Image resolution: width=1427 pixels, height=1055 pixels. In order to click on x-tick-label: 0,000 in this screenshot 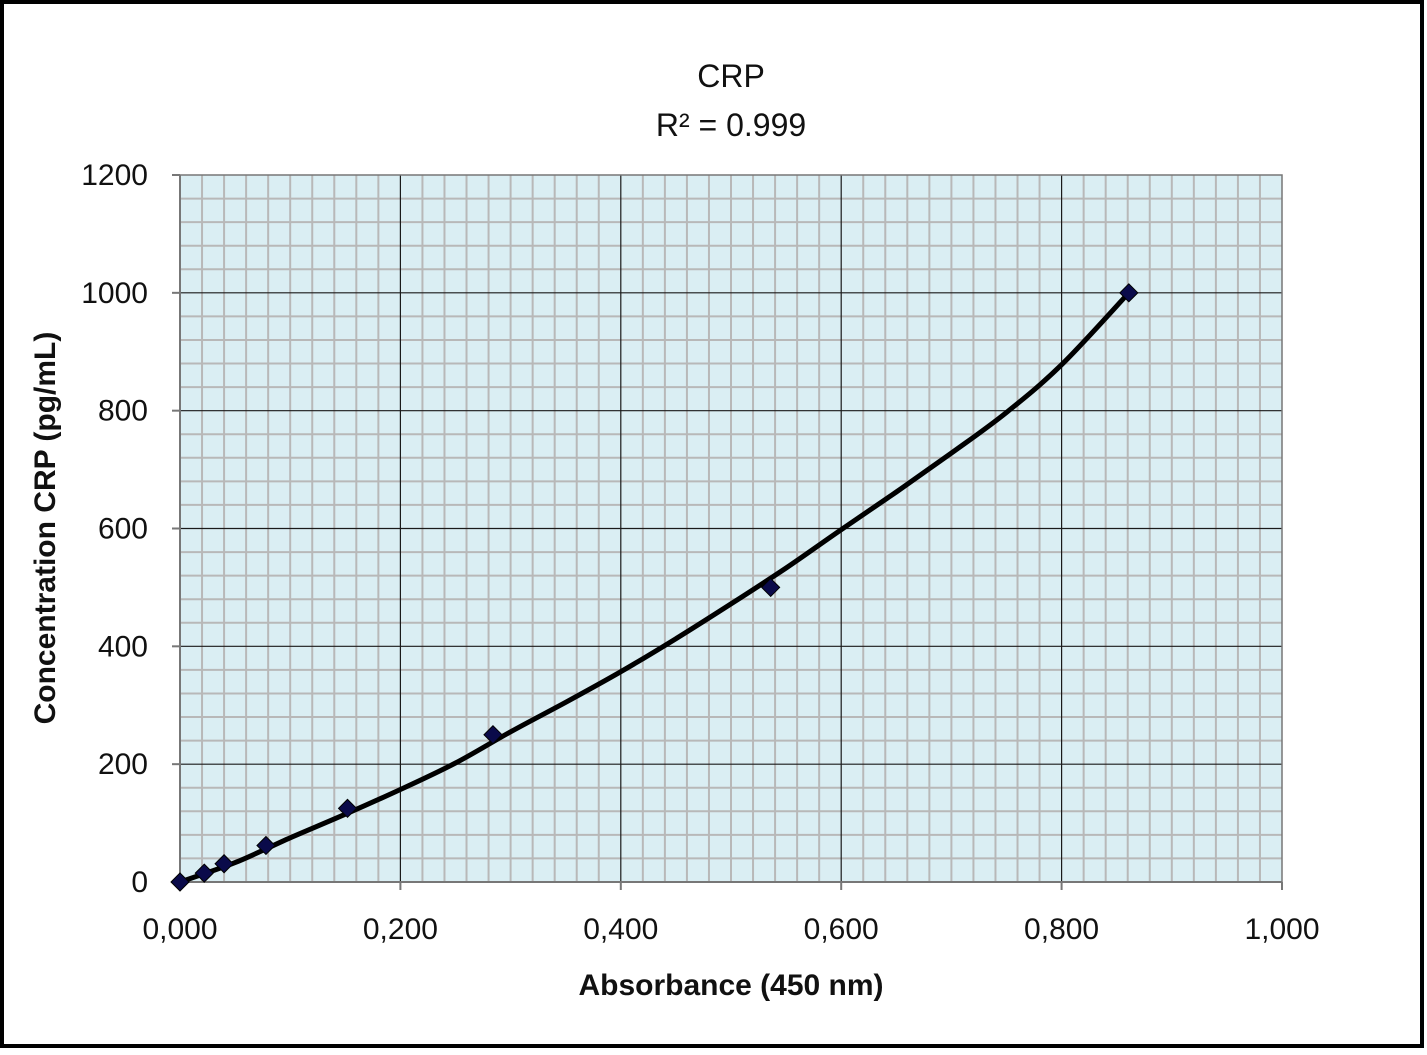, I will do `click(179, 929)`.